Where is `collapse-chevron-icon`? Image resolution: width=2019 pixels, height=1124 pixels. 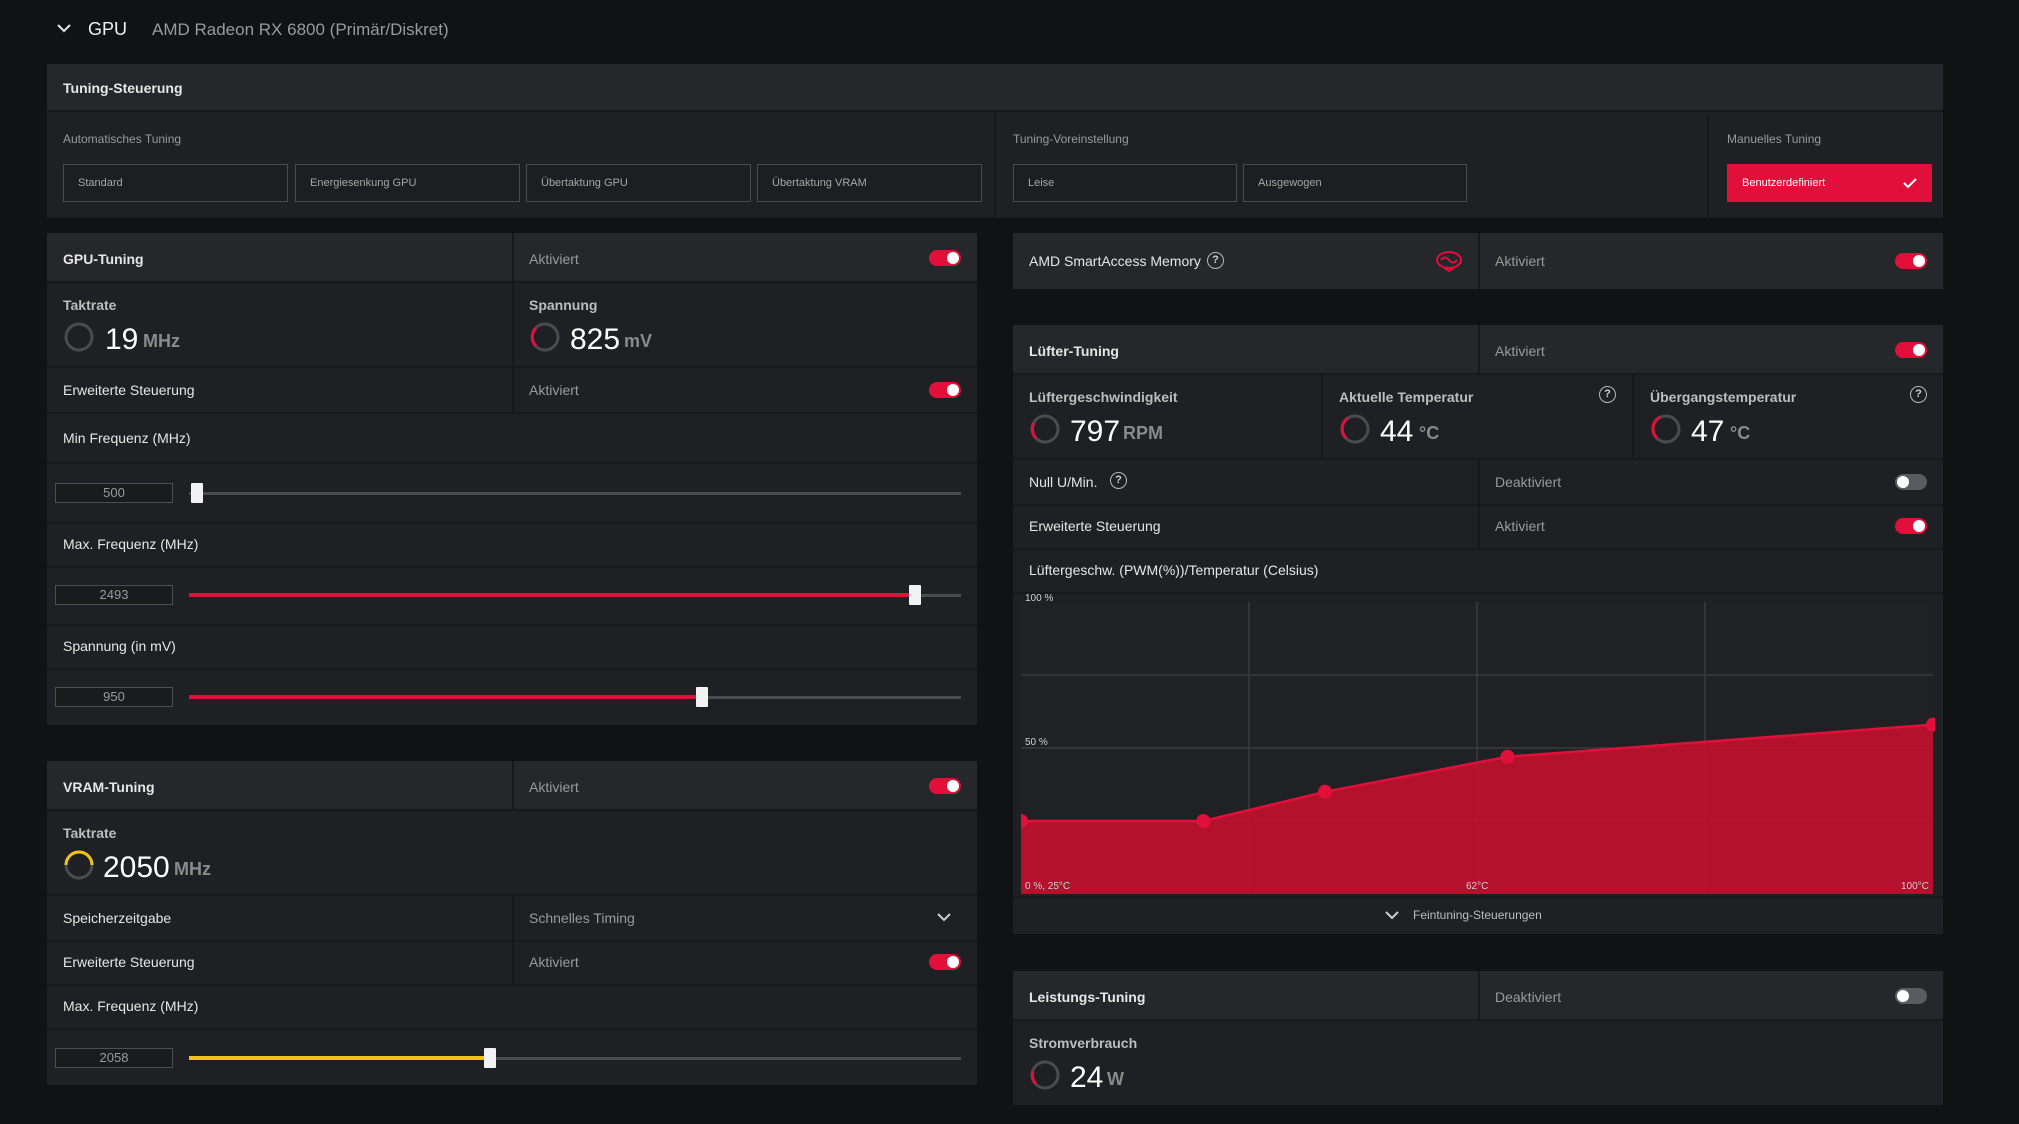
collapse-chevron-icon is located at coordinates (64, 28).